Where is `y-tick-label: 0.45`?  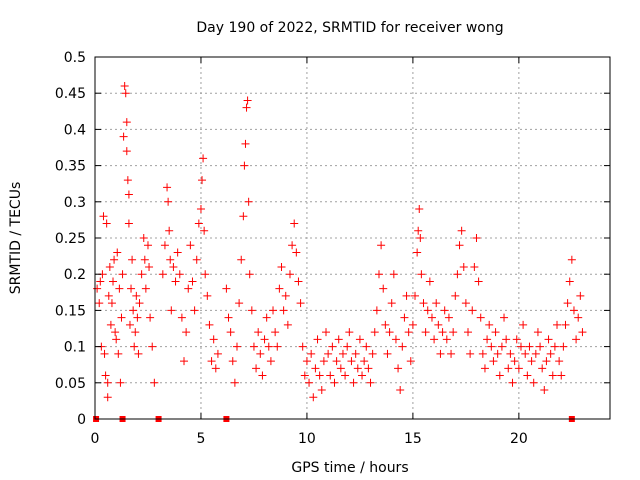 y-tick-label: 0.45 is located at coordinates (70, 94).